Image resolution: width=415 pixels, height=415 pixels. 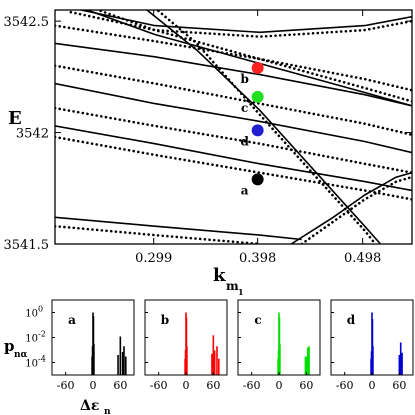 I want to click on state-label-b: b, so click(x=244, y=79).